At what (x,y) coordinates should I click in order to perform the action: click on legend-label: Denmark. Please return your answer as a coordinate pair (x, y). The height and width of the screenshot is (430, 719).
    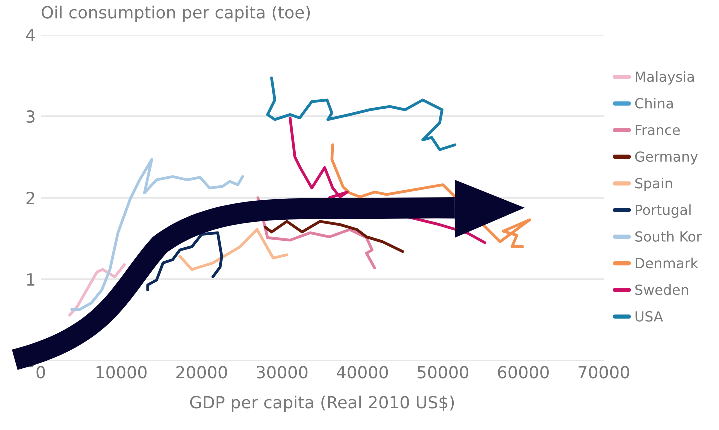
    Looking at the image, I should click on (667, 263).